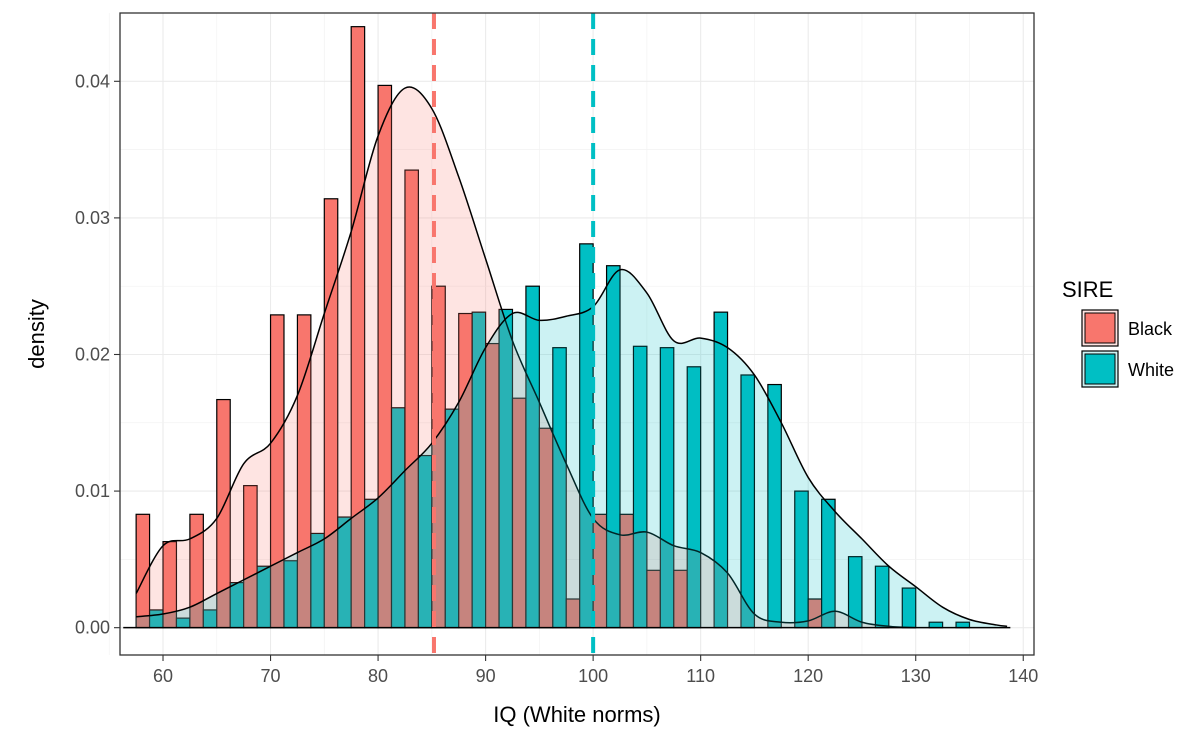  I want to click on legend-swatch-black, so click(1100, 328).